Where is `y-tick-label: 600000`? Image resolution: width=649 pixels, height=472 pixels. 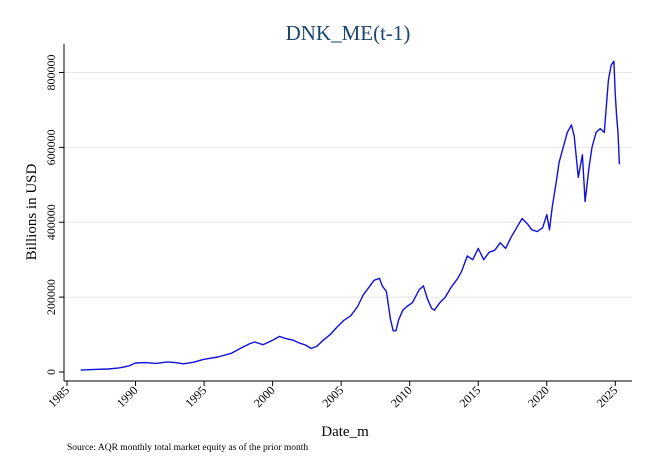 y-tick-label: 600000 is located at coordinates (51, 147).